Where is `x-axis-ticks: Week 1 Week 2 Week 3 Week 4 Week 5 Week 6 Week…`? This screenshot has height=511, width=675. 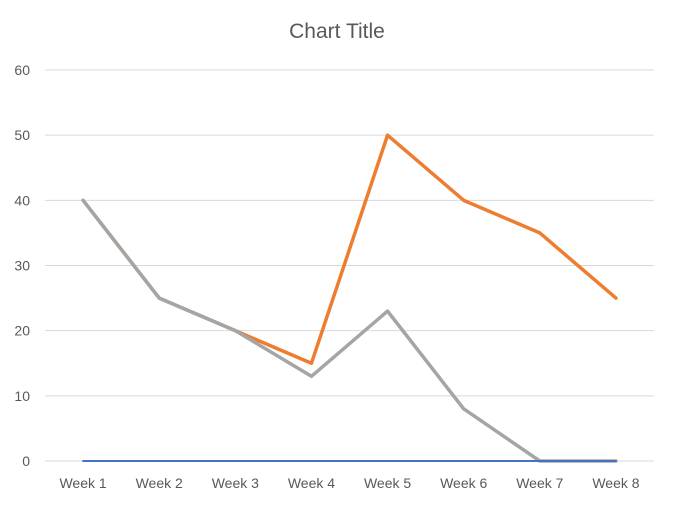 x-axis-ticks: Week 1 Week 2 Week 3 Week 4 Week 5 Week 6 Week… is located at coordinates (349, 483).